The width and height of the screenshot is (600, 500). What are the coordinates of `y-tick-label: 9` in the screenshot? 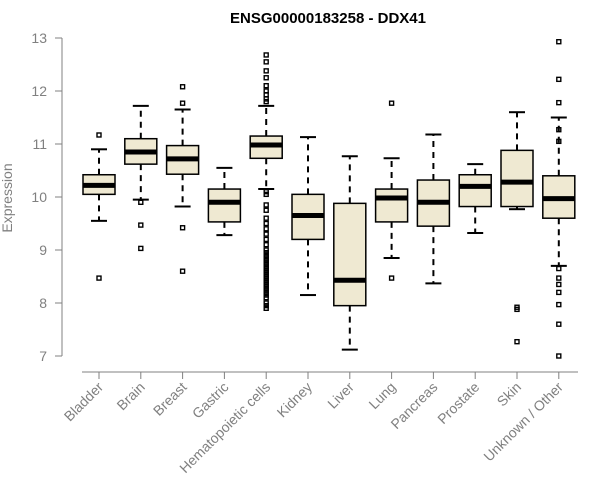 It's located at (43, 250).